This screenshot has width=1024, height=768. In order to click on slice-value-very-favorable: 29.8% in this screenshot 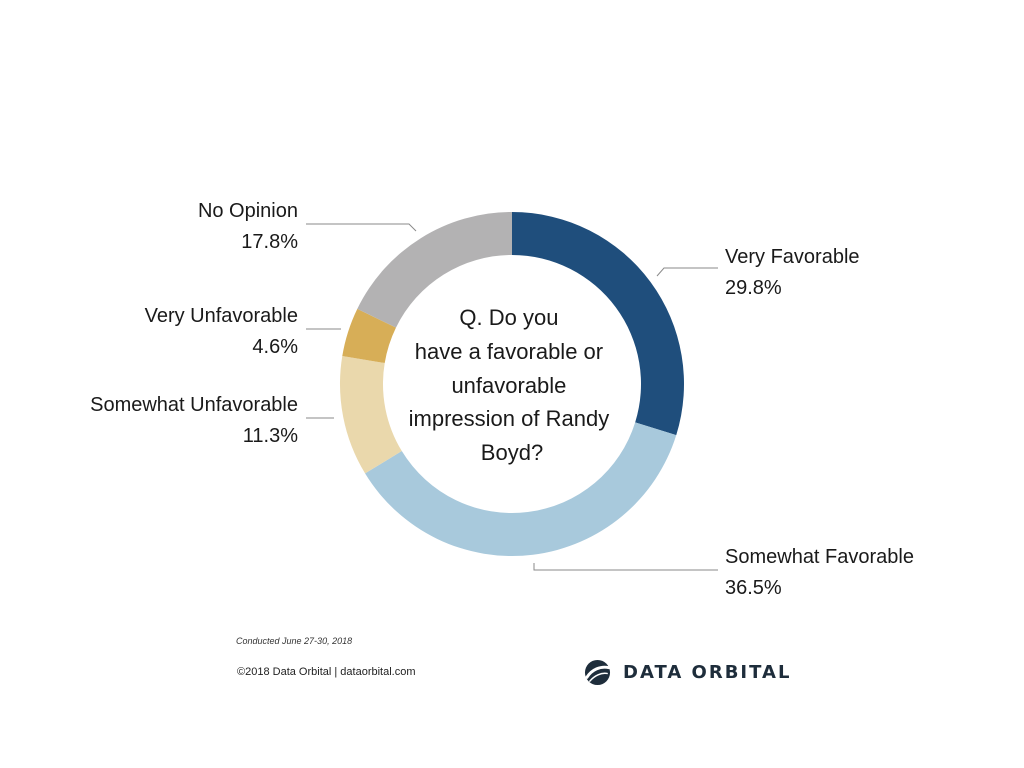, I will do `click(753, 288)`.